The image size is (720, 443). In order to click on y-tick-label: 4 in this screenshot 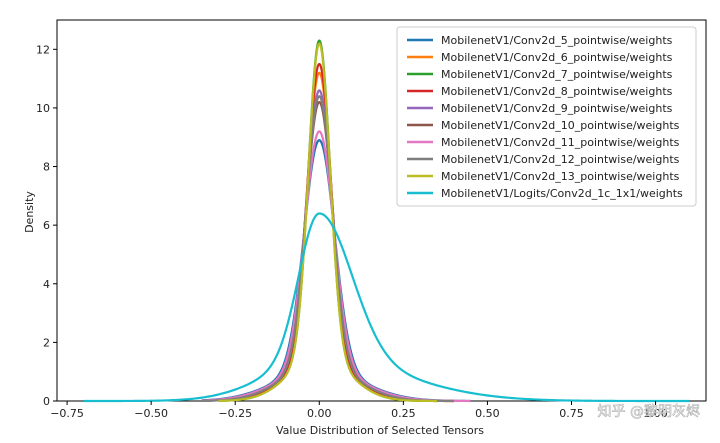, I will do `click(46, 284)`.